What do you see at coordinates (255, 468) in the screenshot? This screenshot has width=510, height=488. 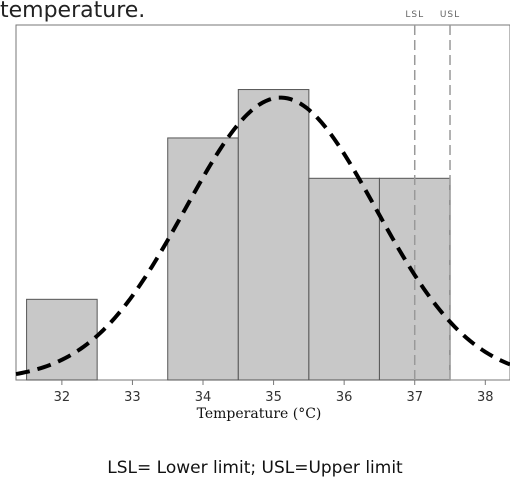 I see `footnote: LSL= Lower limit; USL=Upper limit` at bounding box center [255, 468].